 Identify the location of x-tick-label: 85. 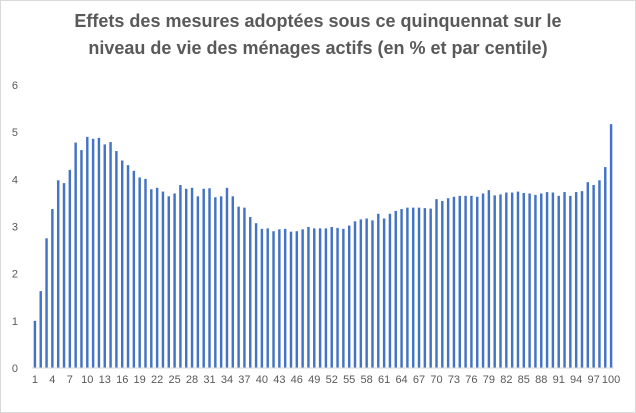
(524, 380).